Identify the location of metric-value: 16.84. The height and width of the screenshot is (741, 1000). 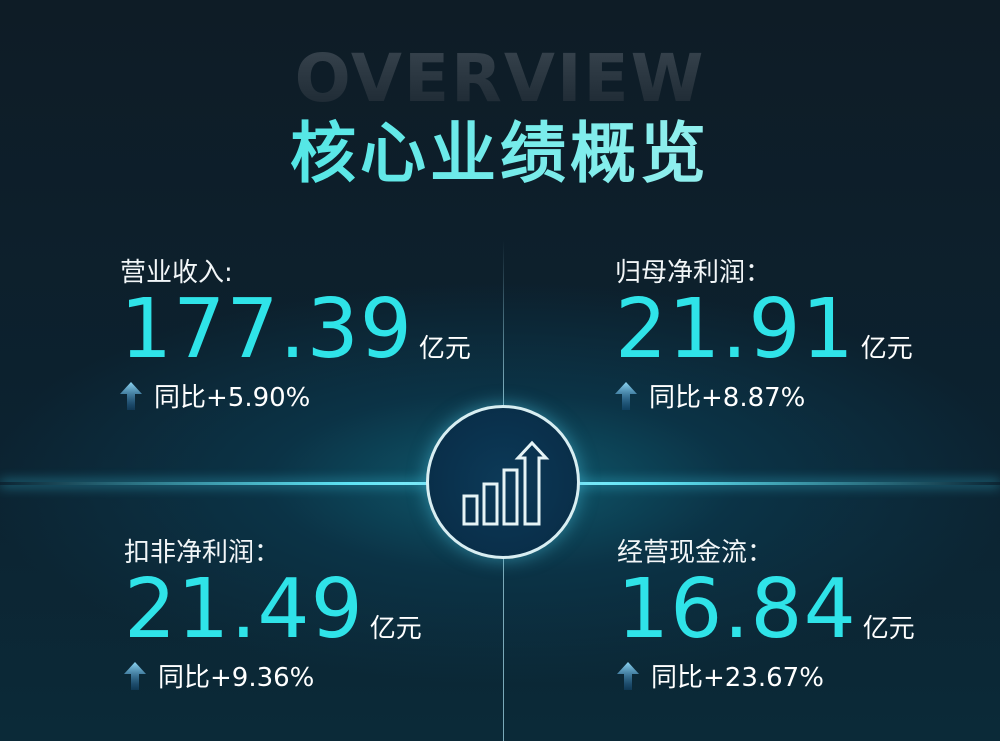
(737, 609).